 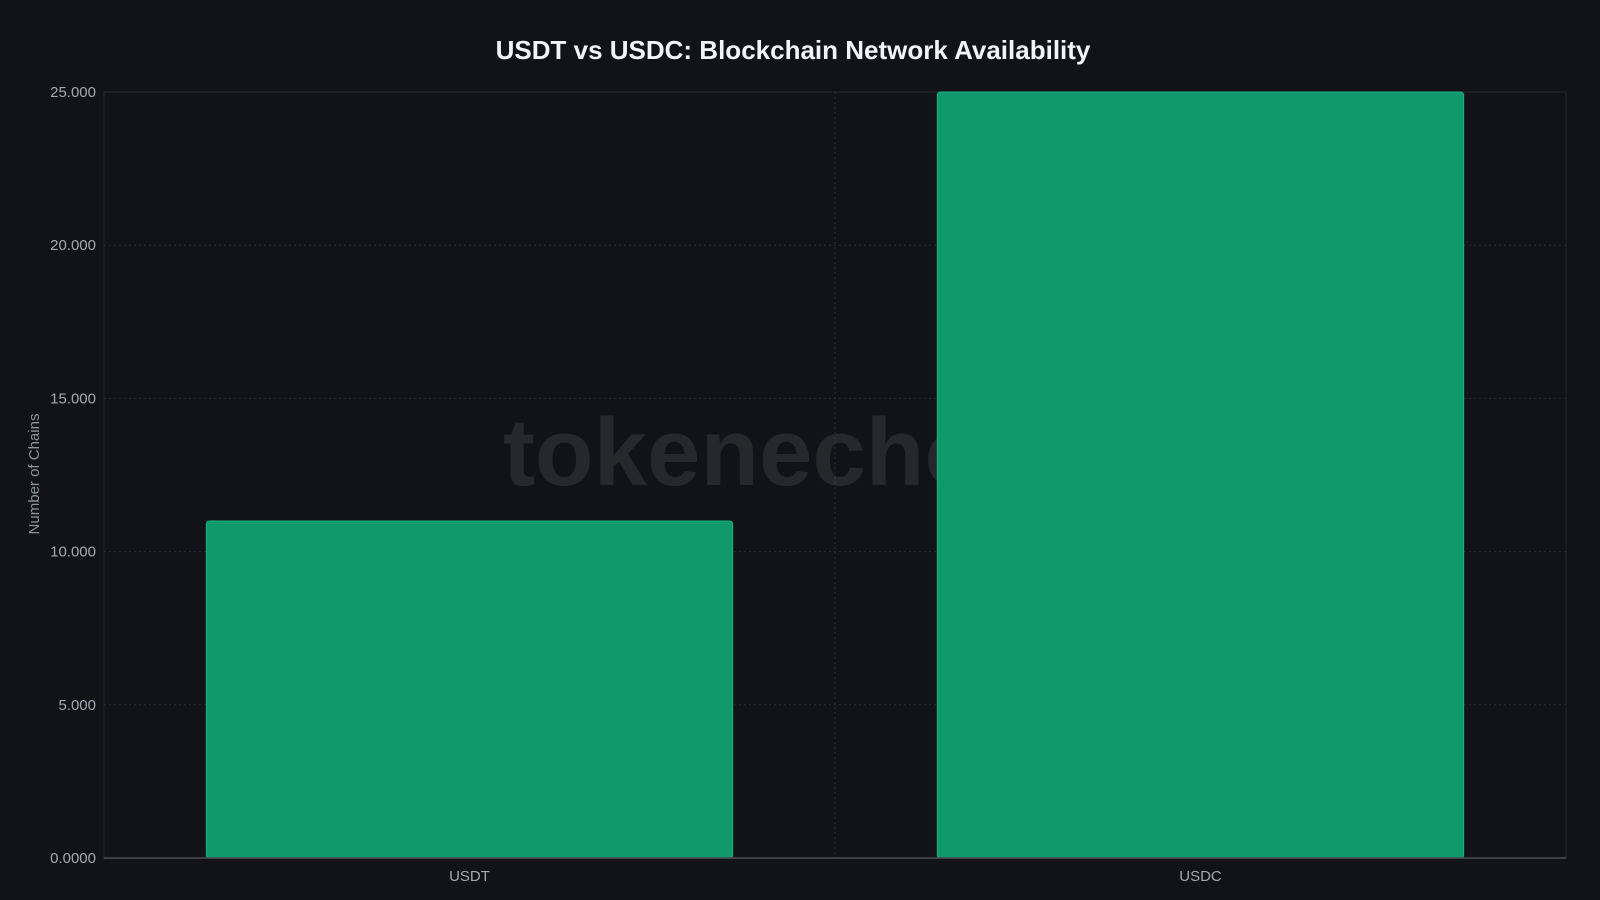 What do you see at coordinates (73, 398) in the screenshot?
I see `y-tick-label: 15.000` at bounding box center [73, 398].